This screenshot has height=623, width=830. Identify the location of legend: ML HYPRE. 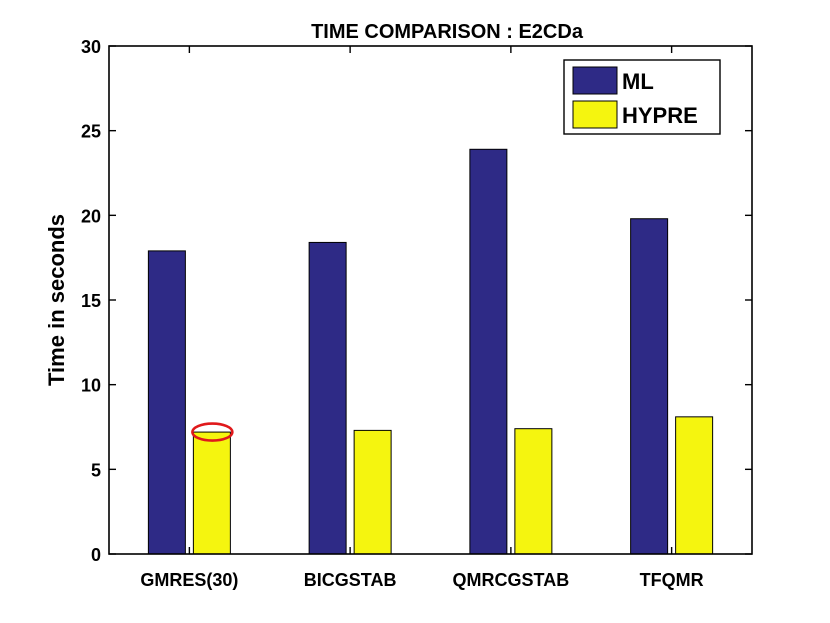
(642, 97).